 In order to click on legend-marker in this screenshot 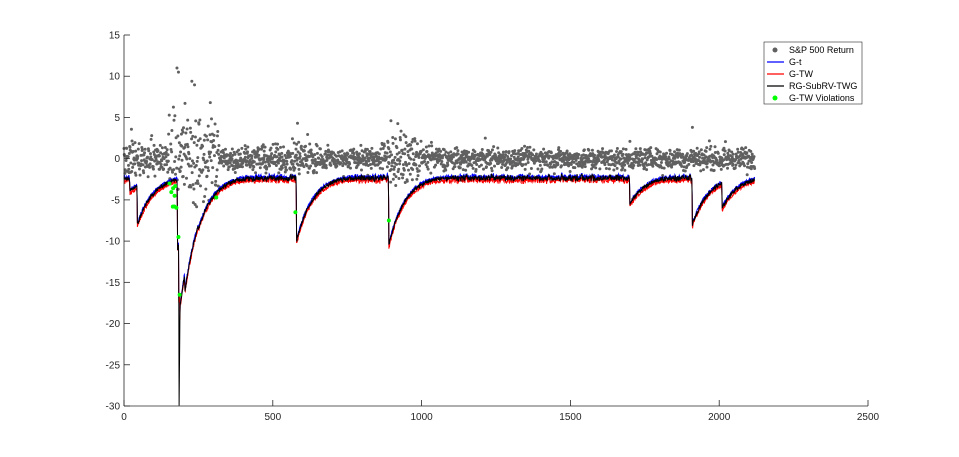, I will do `click(775, 98)`.